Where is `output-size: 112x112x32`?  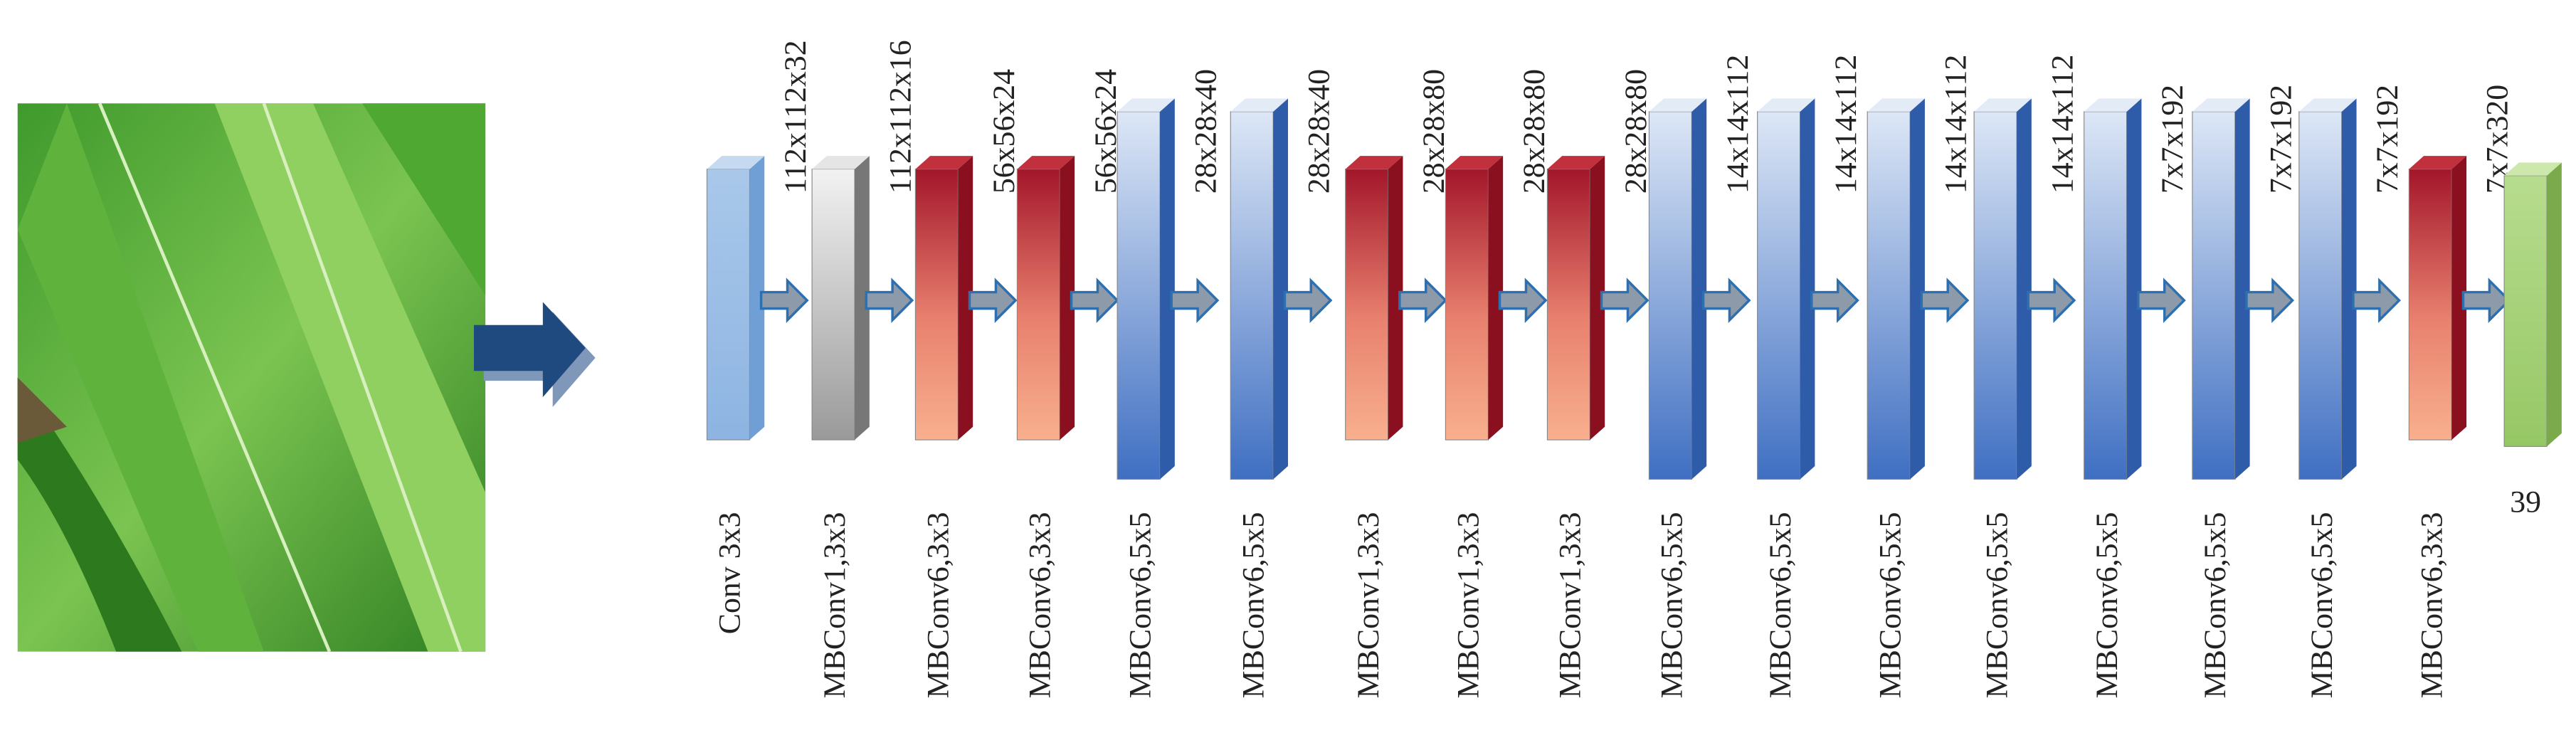
output-size: 112x112x32 is located at coordinates (796, 117).